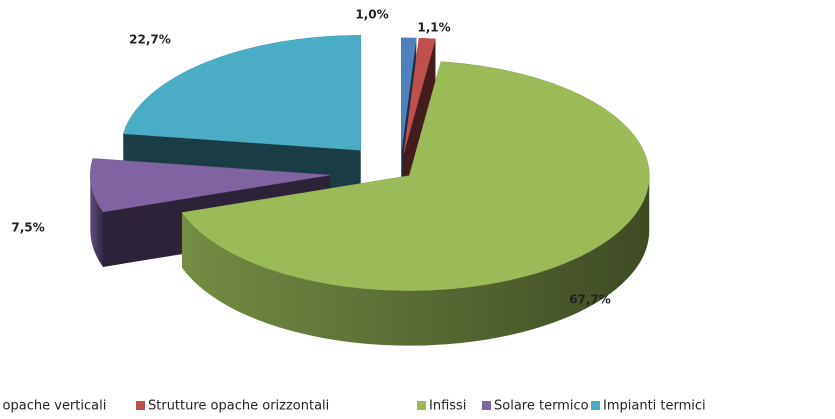 Image resolution: width=835 pixels, height=419 pixels. Describe the element at coordinates (371, 15) in the screenshot. I see `data-label: 1,0%` at that location.